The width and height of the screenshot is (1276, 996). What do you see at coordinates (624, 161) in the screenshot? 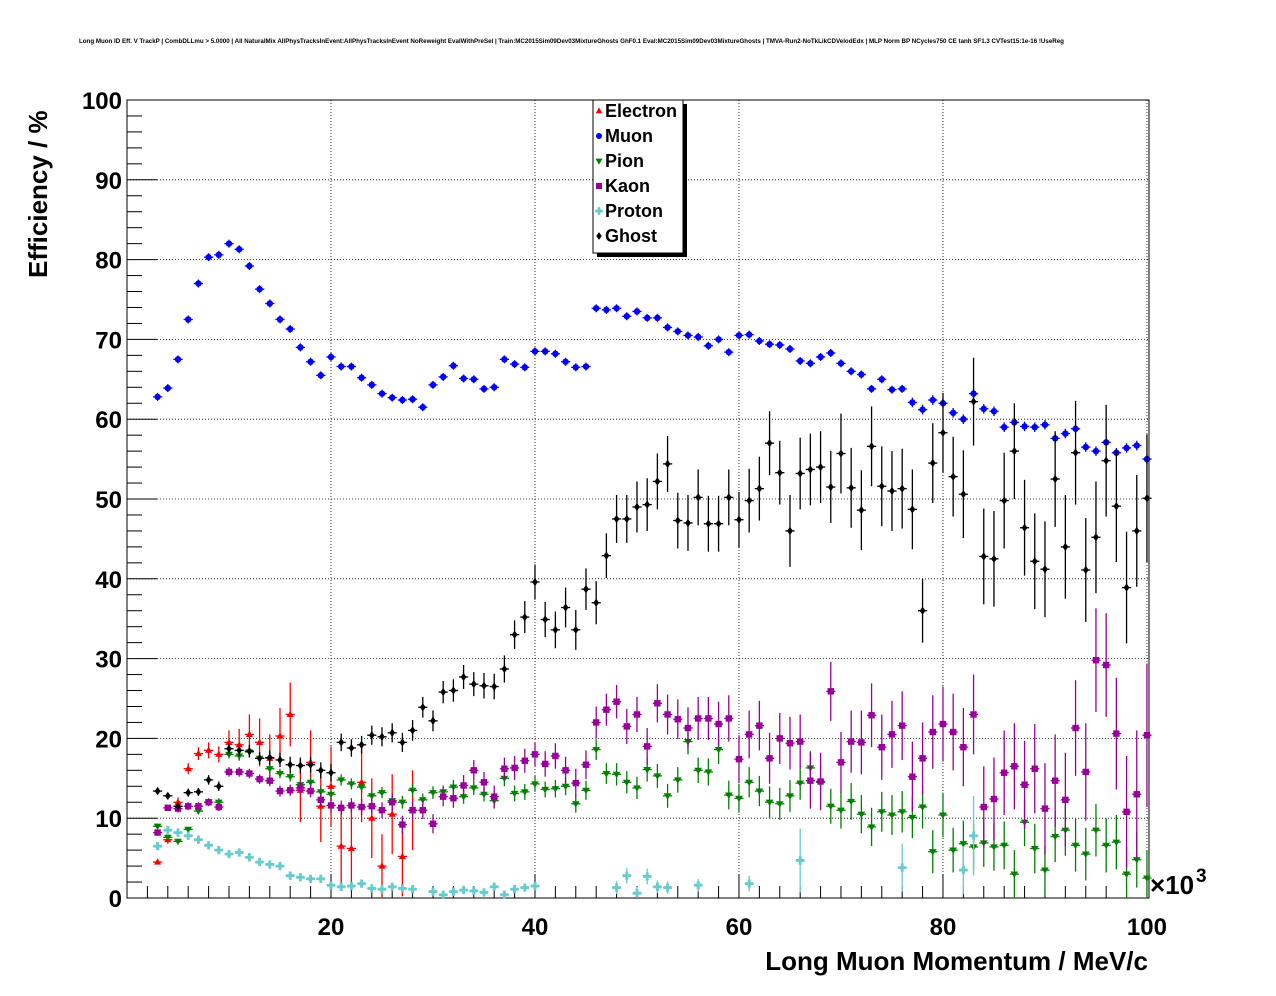
I see `legend-label-pion: Pion` at bounding box center [624, 161].